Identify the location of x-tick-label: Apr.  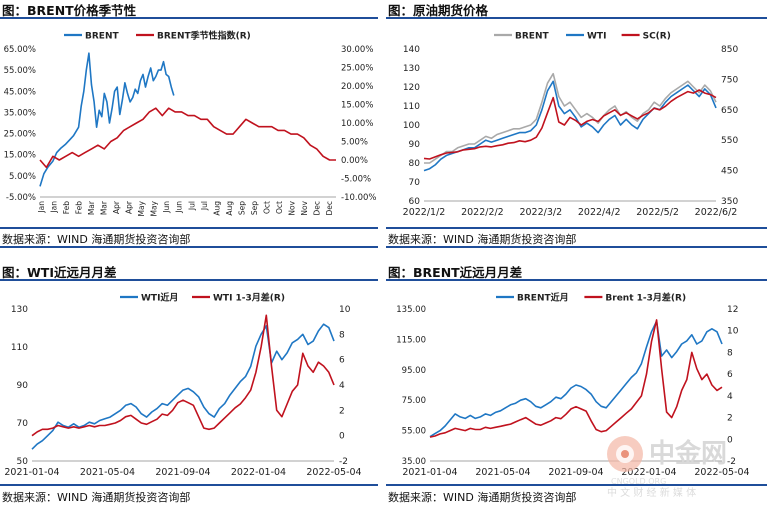
(129, 207).